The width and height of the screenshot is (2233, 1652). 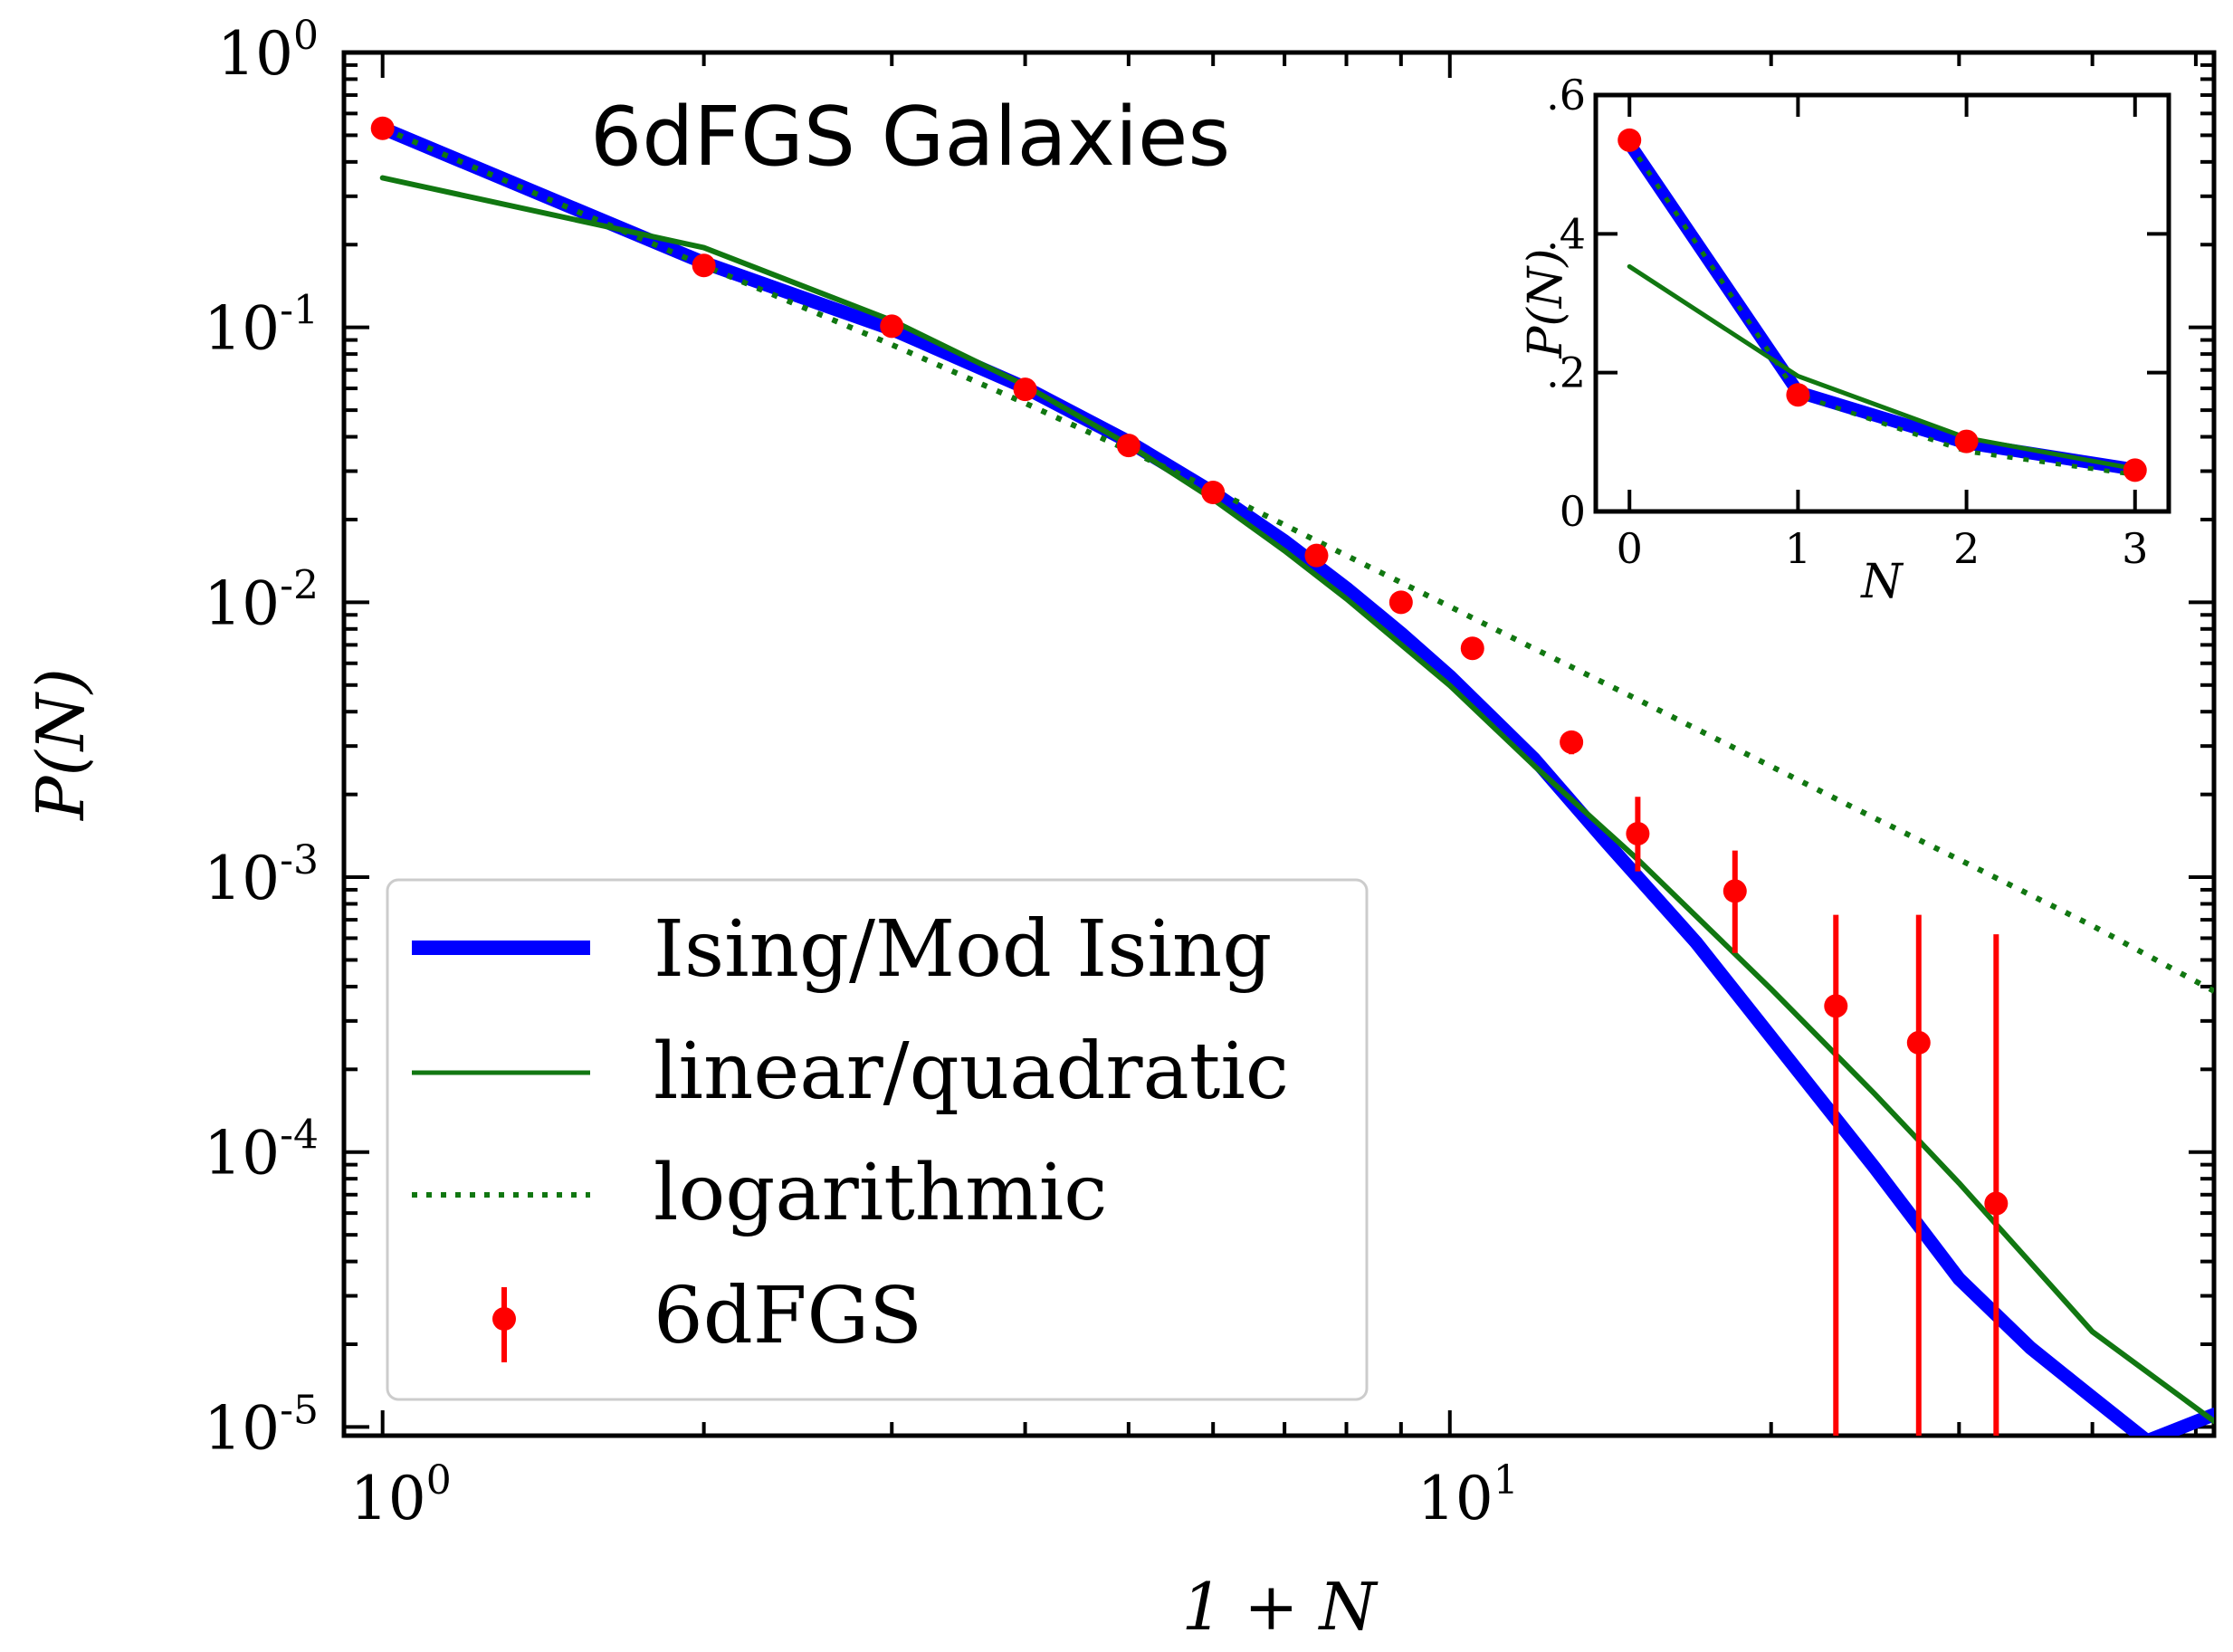 What do you see at coordinates (401, 1495) in the screenshot?
I see `x-tick-label: 10⁰` at bounding box center [401, 1495].